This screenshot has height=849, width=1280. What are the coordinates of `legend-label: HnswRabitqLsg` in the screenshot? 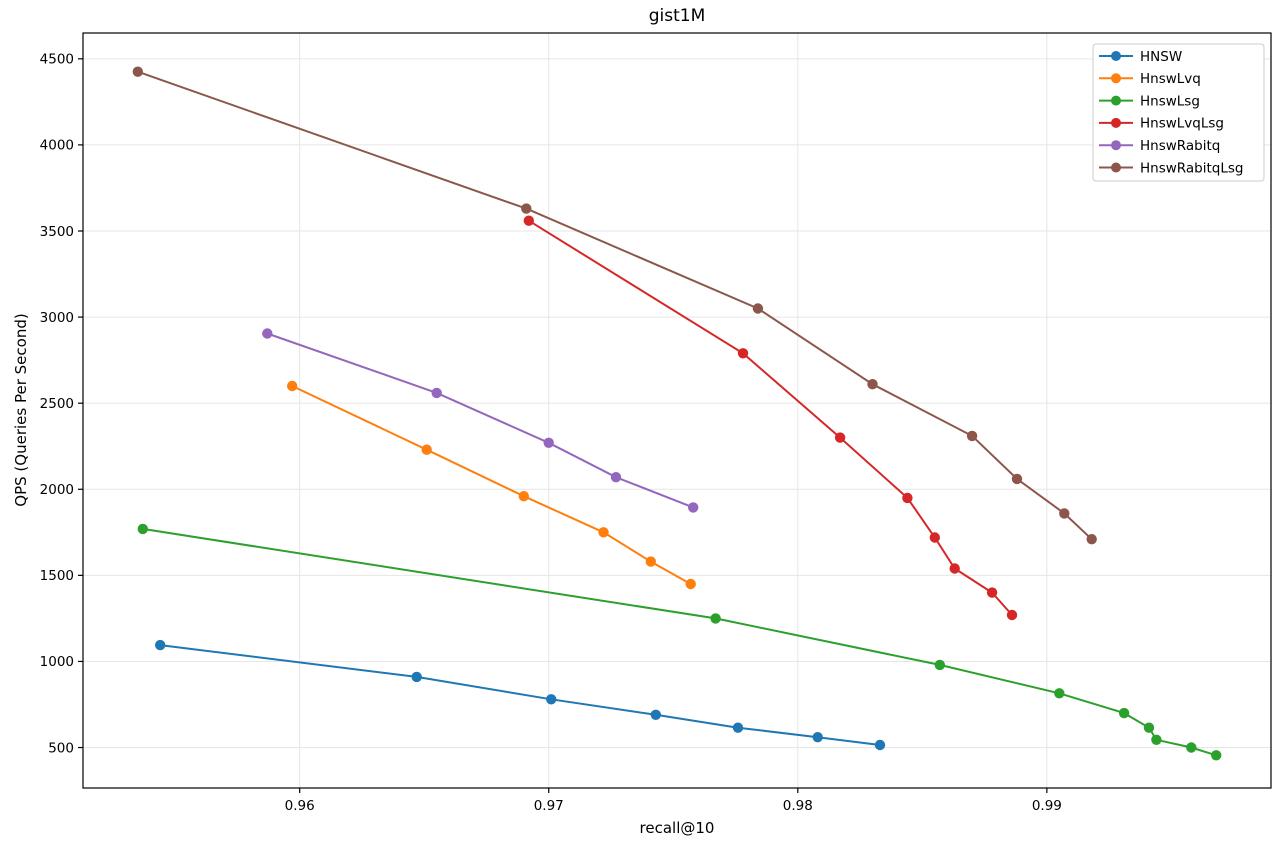 It's located at (1191, 168).